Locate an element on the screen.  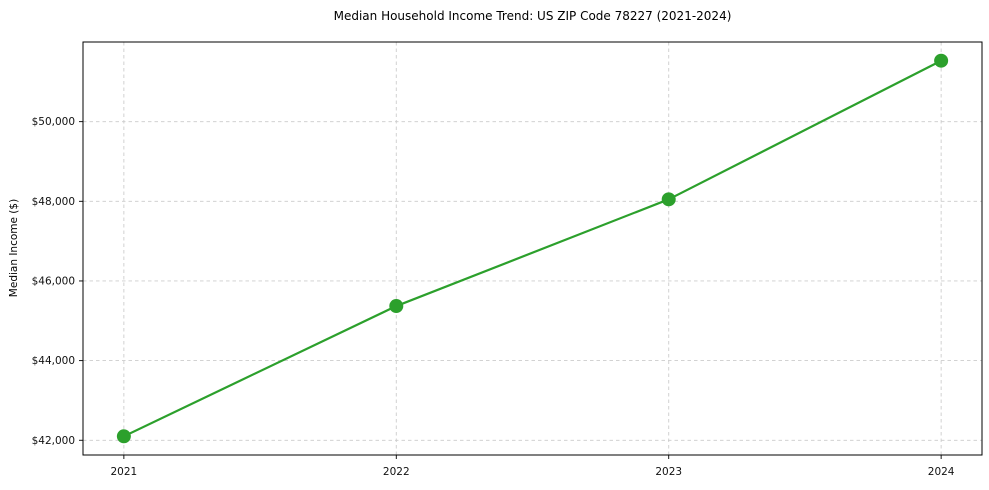
x-tick-label: 2024 is located at coordinates (941, 472).